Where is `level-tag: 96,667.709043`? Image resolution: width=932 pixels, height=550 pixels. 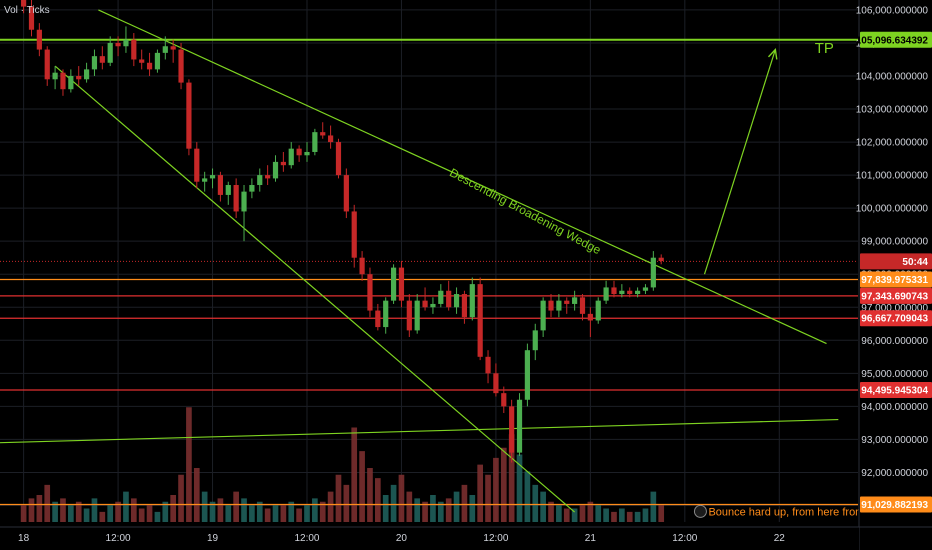
level-tag: 96,667.709043 is located at coordinates (894, 319).